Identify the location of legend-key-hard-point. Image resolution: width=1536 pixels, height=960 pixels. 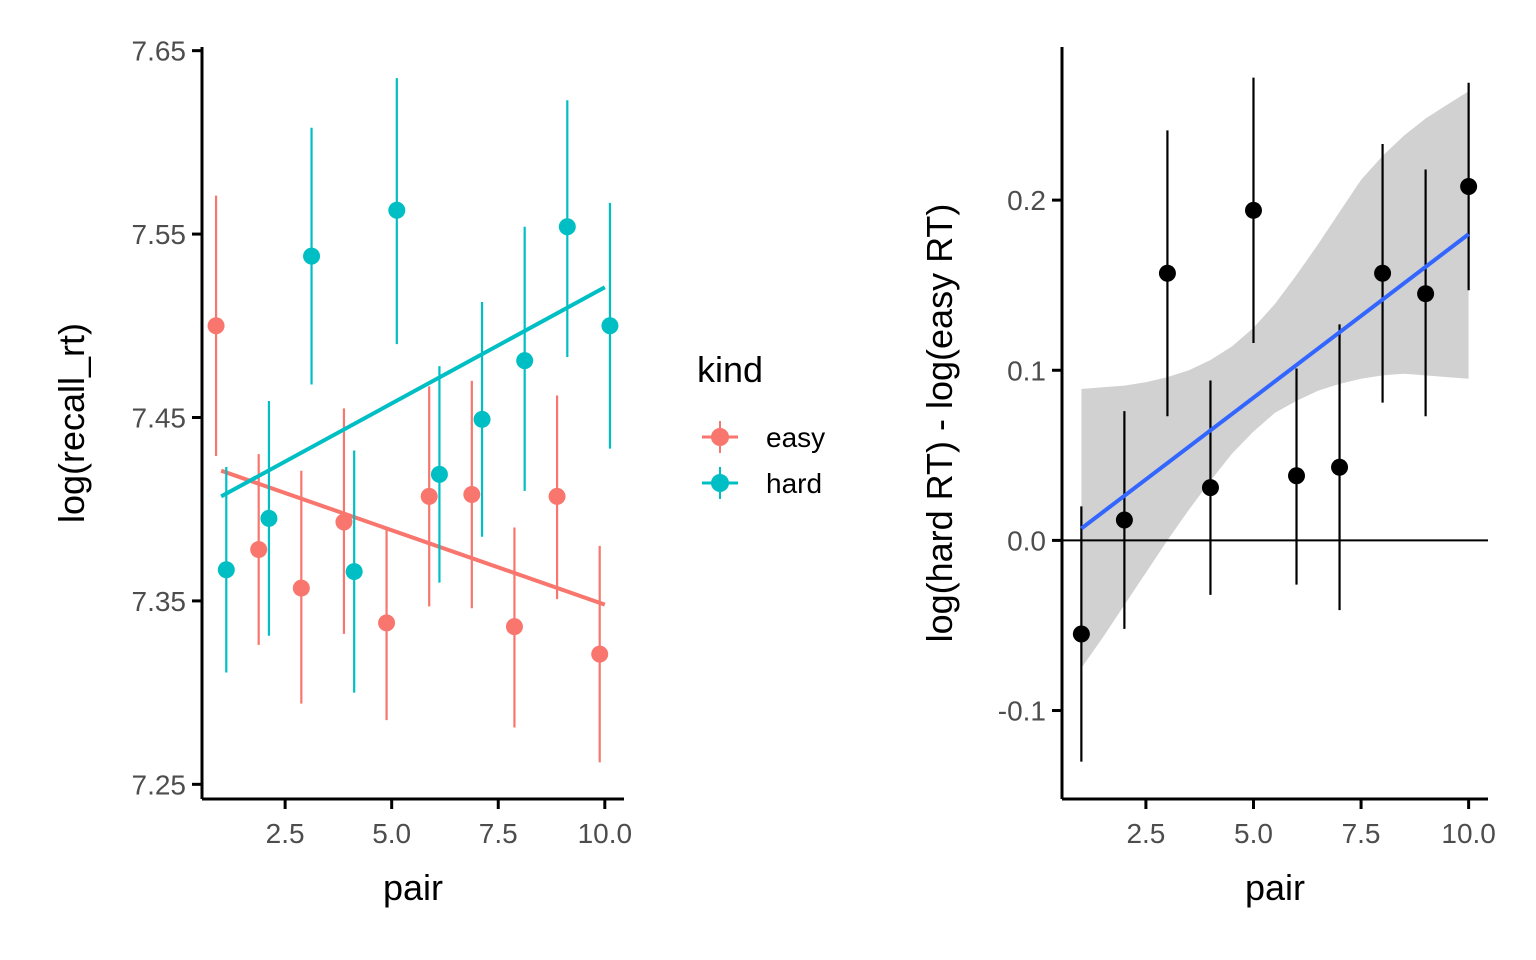
(720, 483).